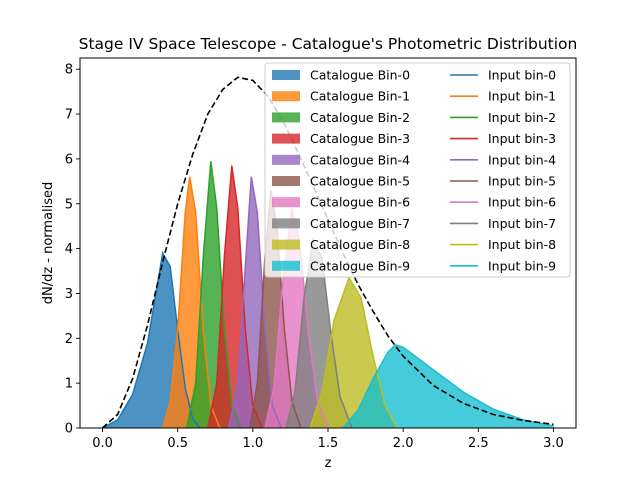 The height and width of the screenshot is (480, 640). Describe the element at coordinates (522, 244) in the screenshot. I see `legend-label-input-bin-8: Input bin-8` at that location.